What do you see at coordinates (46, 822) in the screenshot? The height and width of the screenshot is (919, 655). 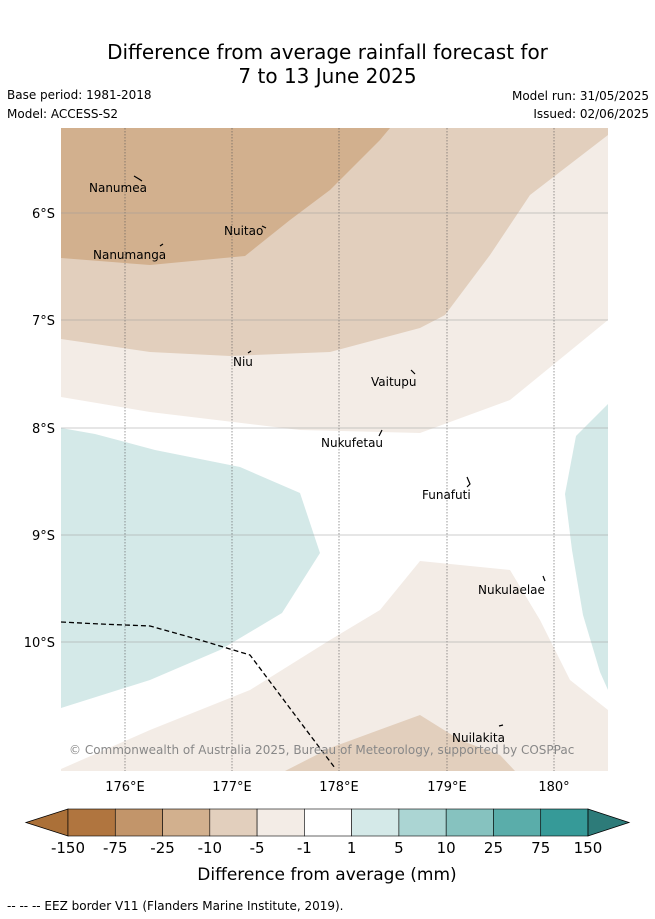 I see `colorbar-extension-low` at bounding box center [46, 822].